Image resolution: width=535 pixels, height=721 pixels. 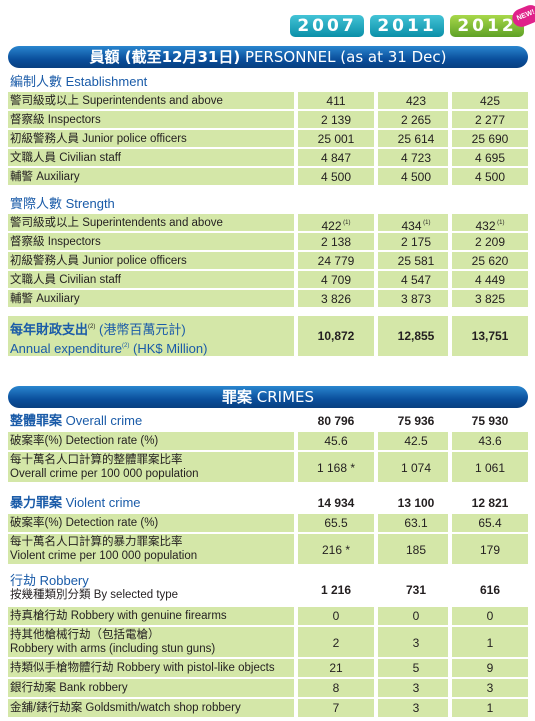 I want to click on strength-row-3-label: 初級警務人員 Junior police officers, so click(x=98, y=261).